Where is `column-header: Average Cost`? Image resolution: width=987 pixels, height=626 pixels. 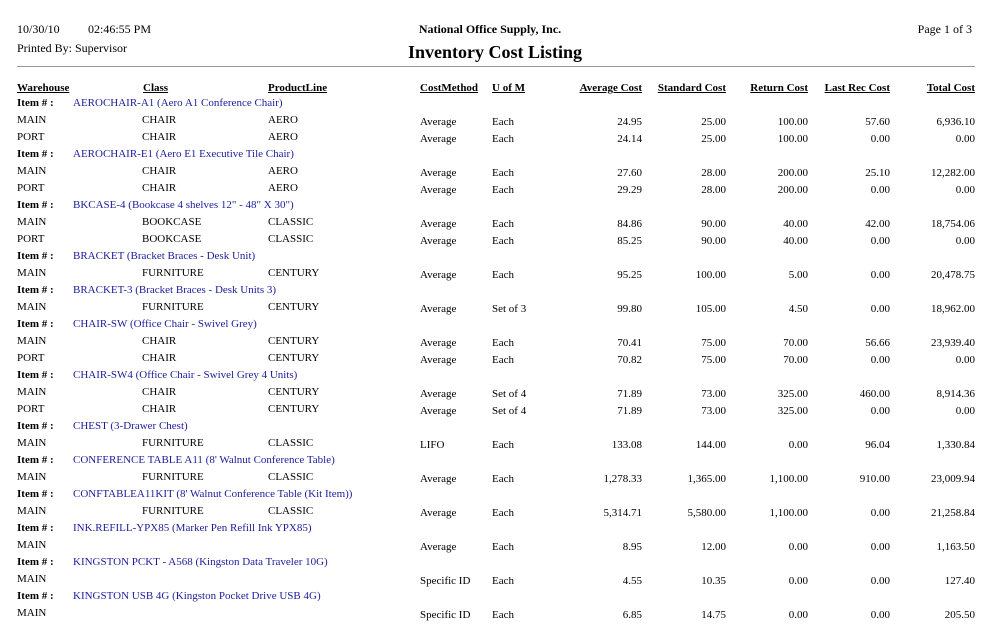
column-header: Average Cost is located at coordinates (610, 88).